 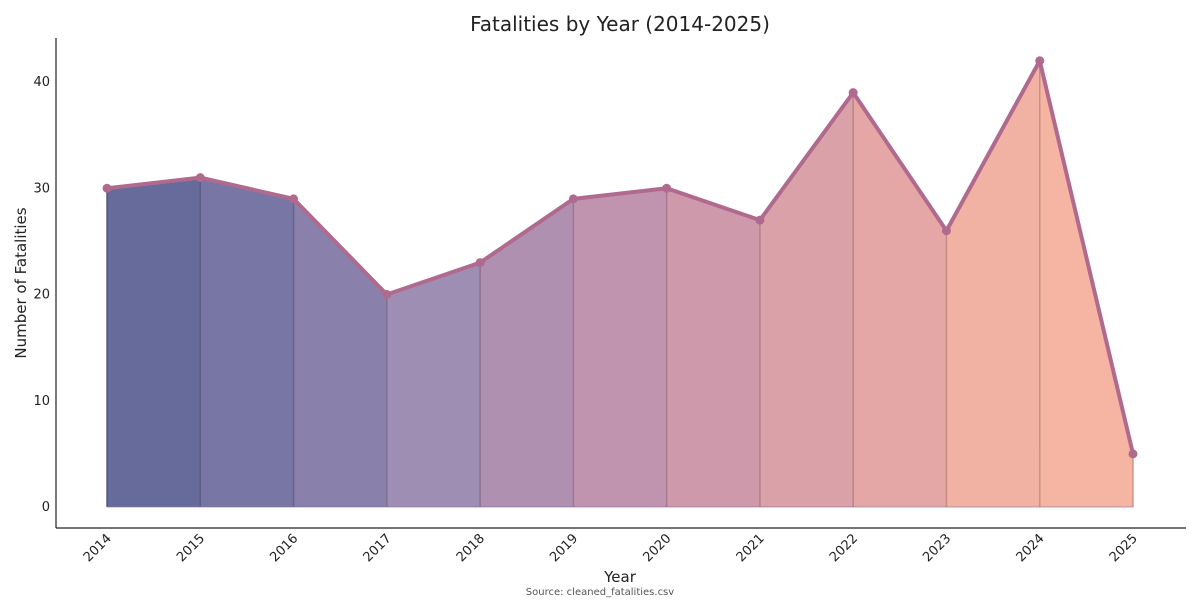 What do you see at coordinates (620, 347) in the screenshot?
I see `area-segment-2019` at bounding box center [620, 347].